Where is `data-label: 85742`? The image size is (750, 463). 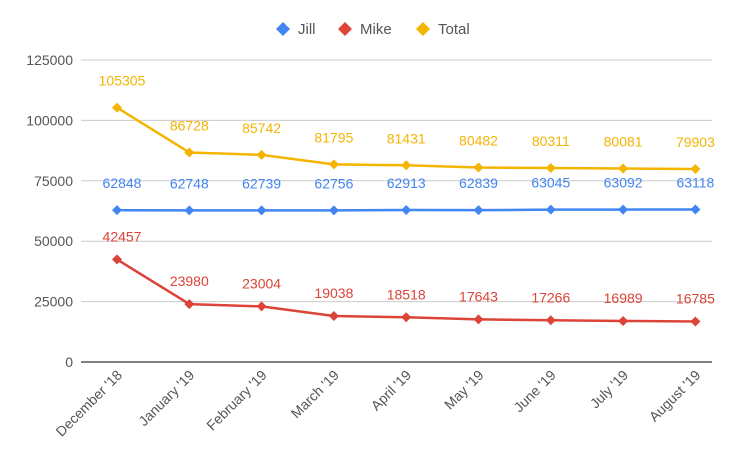
data-label: 85742 is located at coordinates (261, 128).